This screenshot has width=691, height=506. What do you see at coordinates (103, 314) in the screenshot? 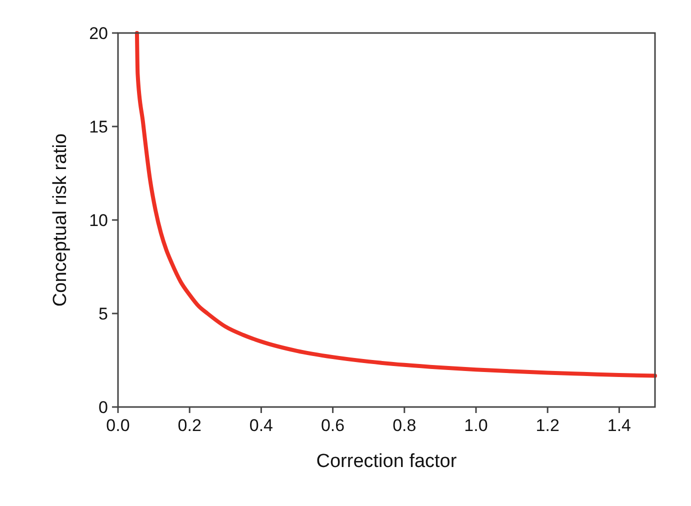
I see `y-tick-label: 5` at bounding box center [103, 314].